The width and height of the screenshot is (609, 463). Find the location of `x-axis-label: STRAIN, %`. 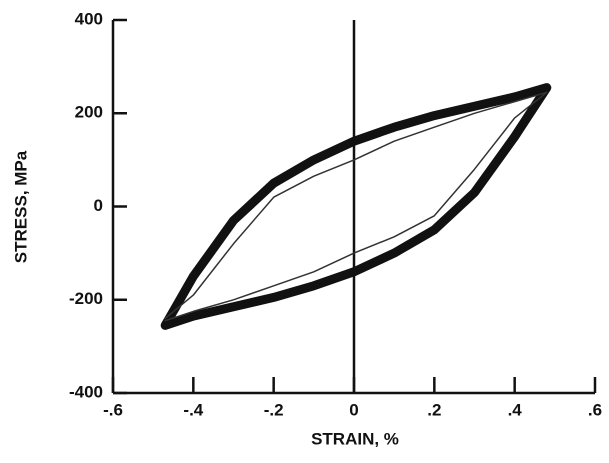

x-axis-label: STRAIN, % is located at coordinates (355, 438).